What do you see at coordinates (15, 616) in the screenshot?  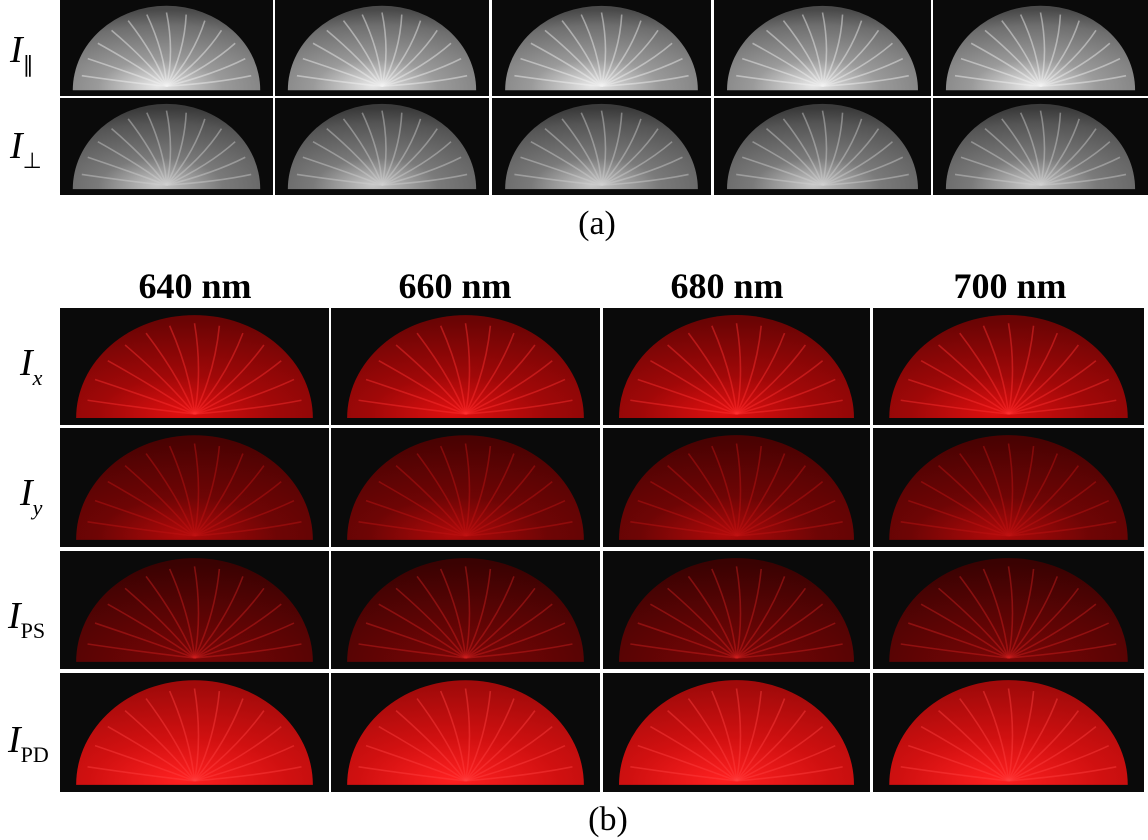 I see `row-label-symbol: I` at bounding box center [15, 616].